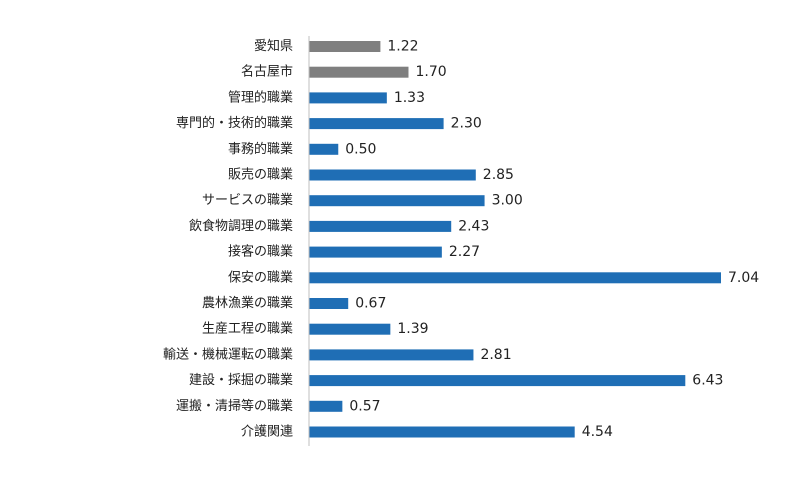  What do you see at coordinates (370, 304) in the screenshot?
I see `data-label: 0.67` at bounding box center [370, 304].